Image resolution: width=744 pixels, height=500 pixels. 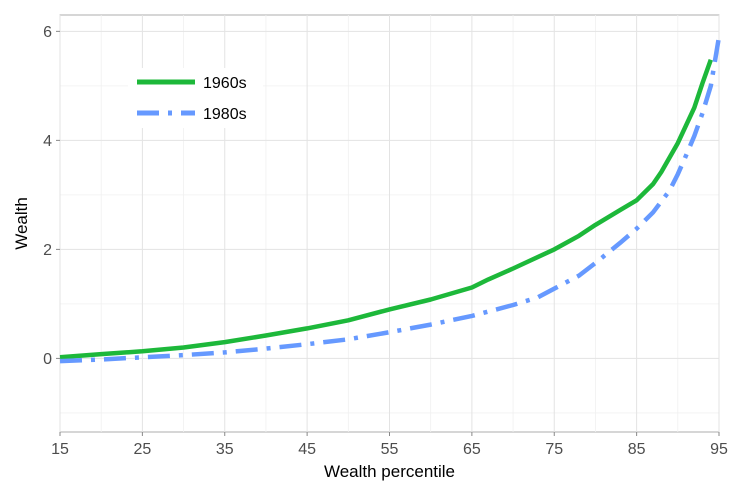 What do you see at coordinates (47, 250) in the screenshot?
I see `y-tick-label: 2` at bounding box center [47, 250].